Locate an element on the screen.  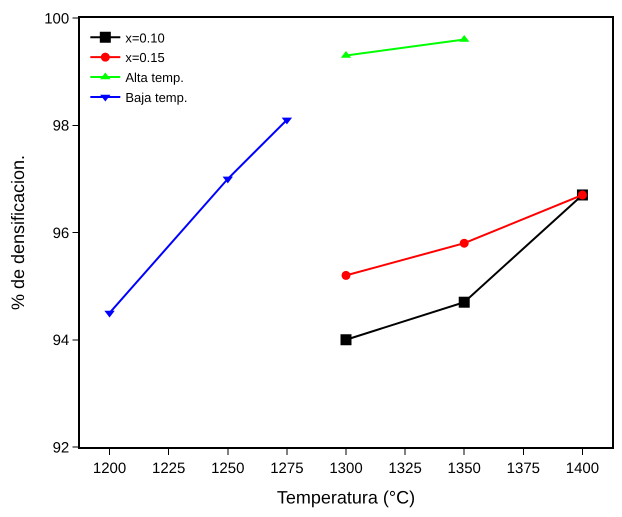
x-axis-title: Temperatura (°C) is located at coordinates (346, 497).